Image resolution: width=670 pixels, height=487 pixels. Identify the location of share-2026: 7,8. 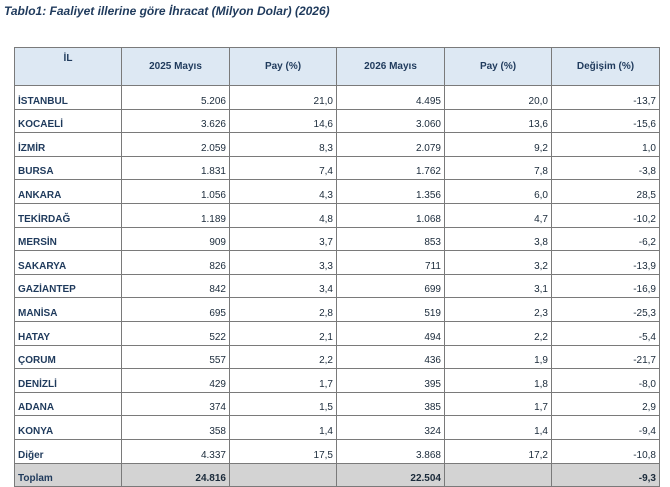
(498, 168).